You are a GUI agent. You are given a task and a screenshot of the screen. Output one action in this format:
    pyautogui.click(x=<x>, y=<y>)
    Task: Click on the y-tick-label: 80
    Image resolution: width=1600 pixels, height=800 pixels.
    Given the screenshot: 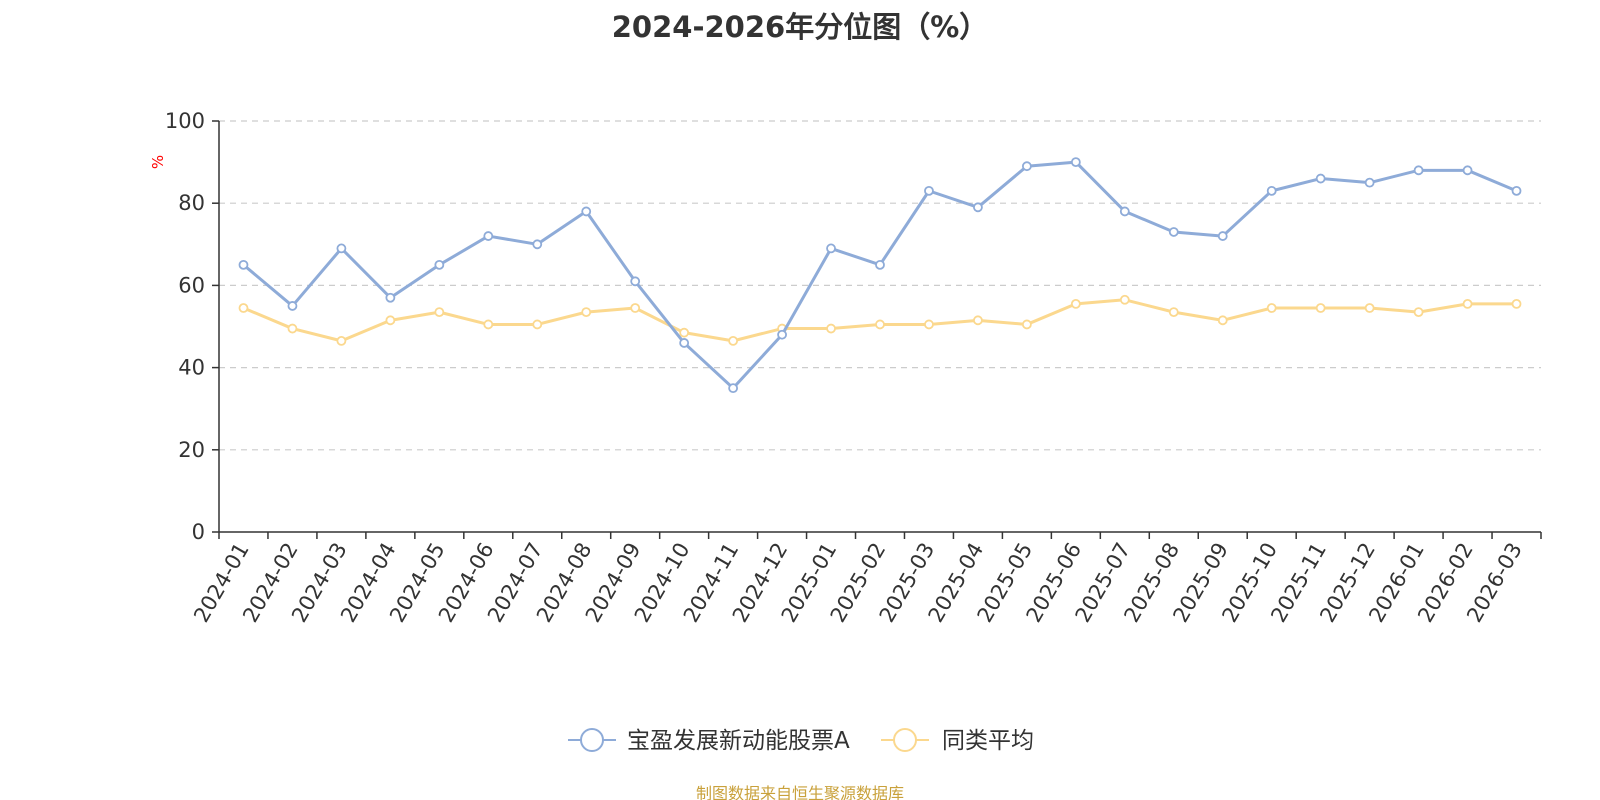 What is the action you would take?
    pyautogui.click(x=191, y=203)
    